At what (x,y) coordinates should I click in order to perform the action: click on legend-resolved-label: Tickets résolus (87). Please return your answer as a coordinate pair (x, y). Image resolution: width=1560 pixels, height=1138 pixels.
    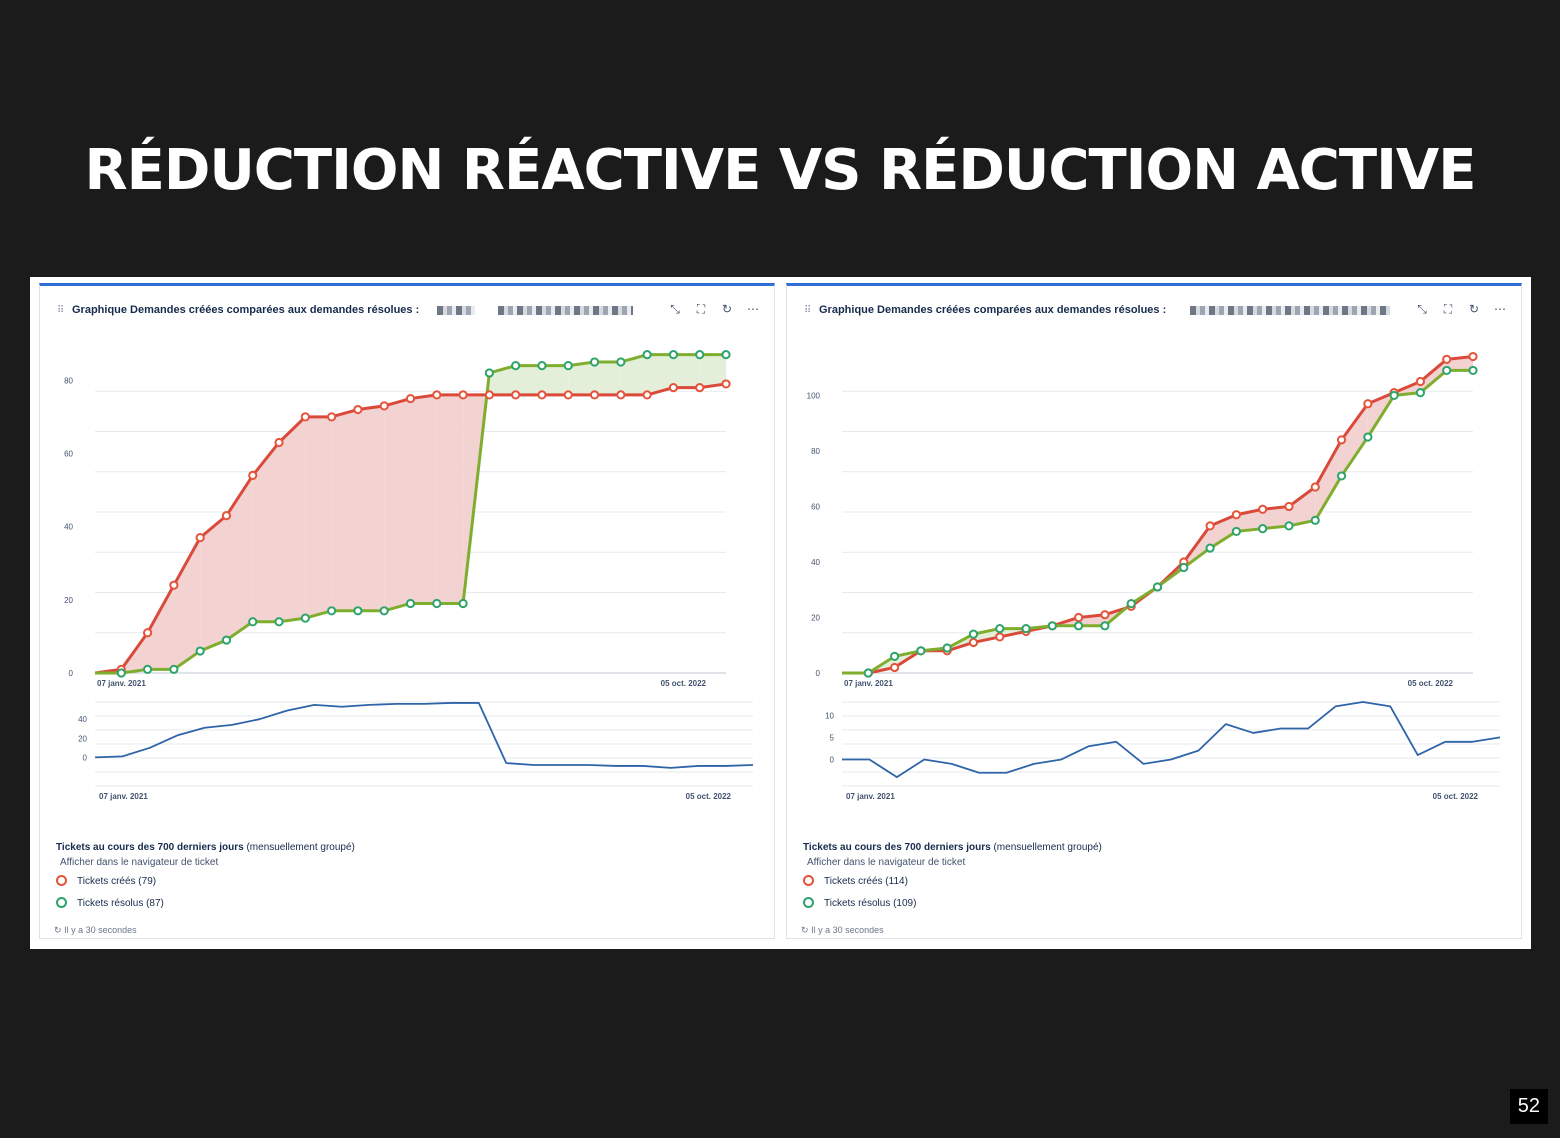
    Looking at the image, I should click on (120, 903).